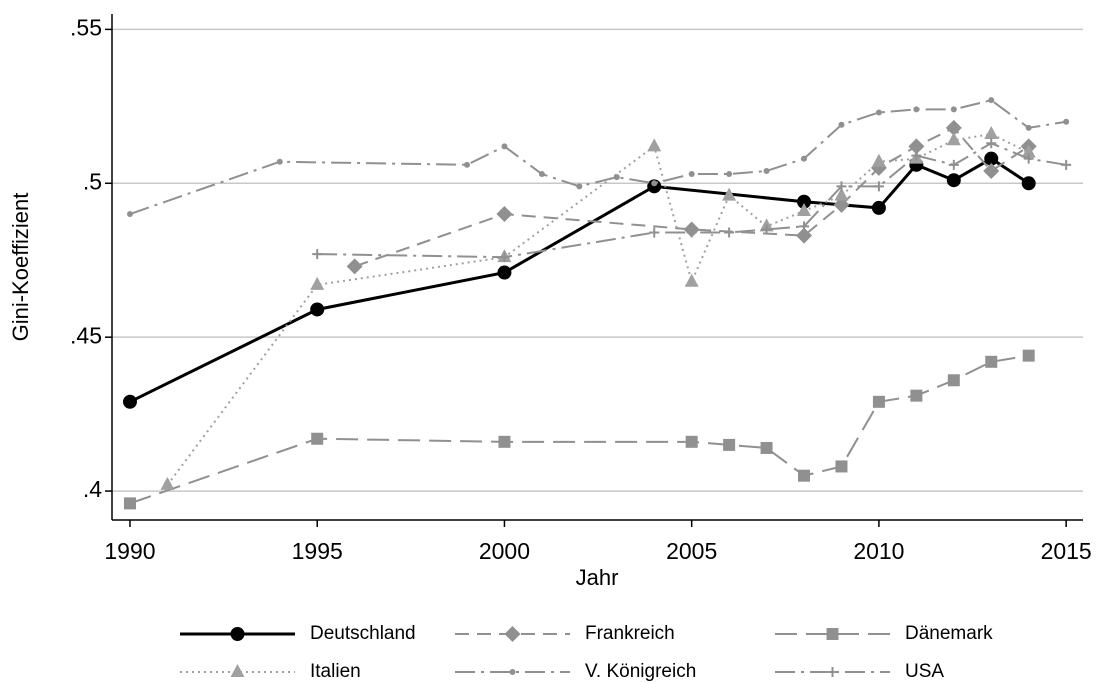 The width and height of the screenshot is (1101, 683). Describe the element at coordinates (86, 335) in the screenshot. I see `y-tick-label: .45` at that location.